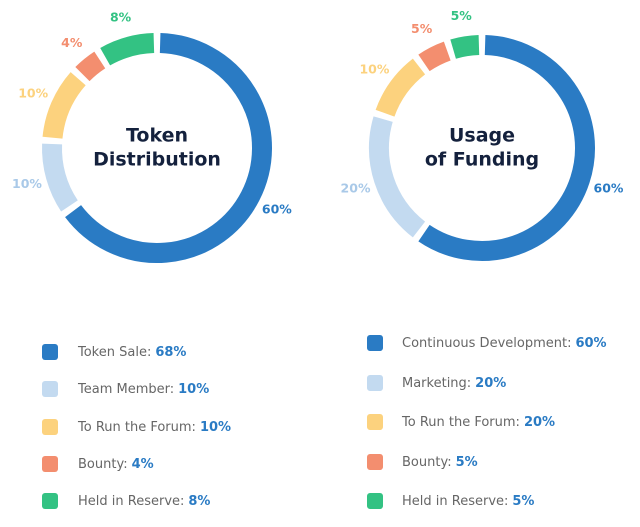  I want to click on legend-name: Token Sale:, so click(114, 352).